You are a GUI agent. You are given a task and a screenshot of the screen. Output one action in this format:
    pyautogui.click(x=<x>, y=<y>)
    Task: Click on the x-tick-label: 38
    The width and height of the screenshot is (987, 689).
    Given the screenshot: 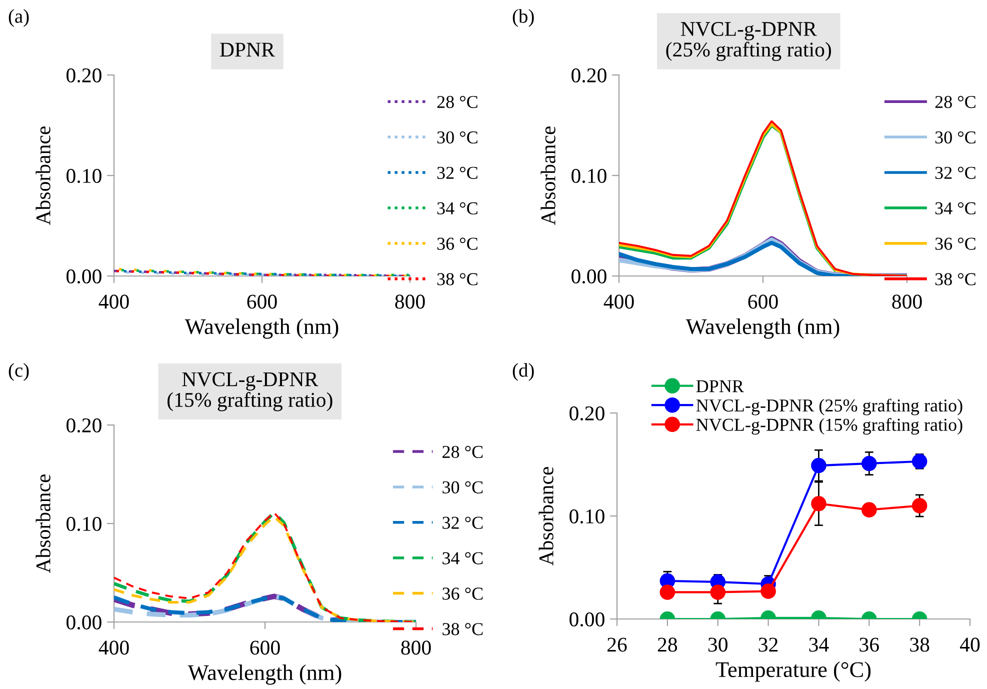 What is the action you would take?
    pyautogui.click(x=920, y=645)
    